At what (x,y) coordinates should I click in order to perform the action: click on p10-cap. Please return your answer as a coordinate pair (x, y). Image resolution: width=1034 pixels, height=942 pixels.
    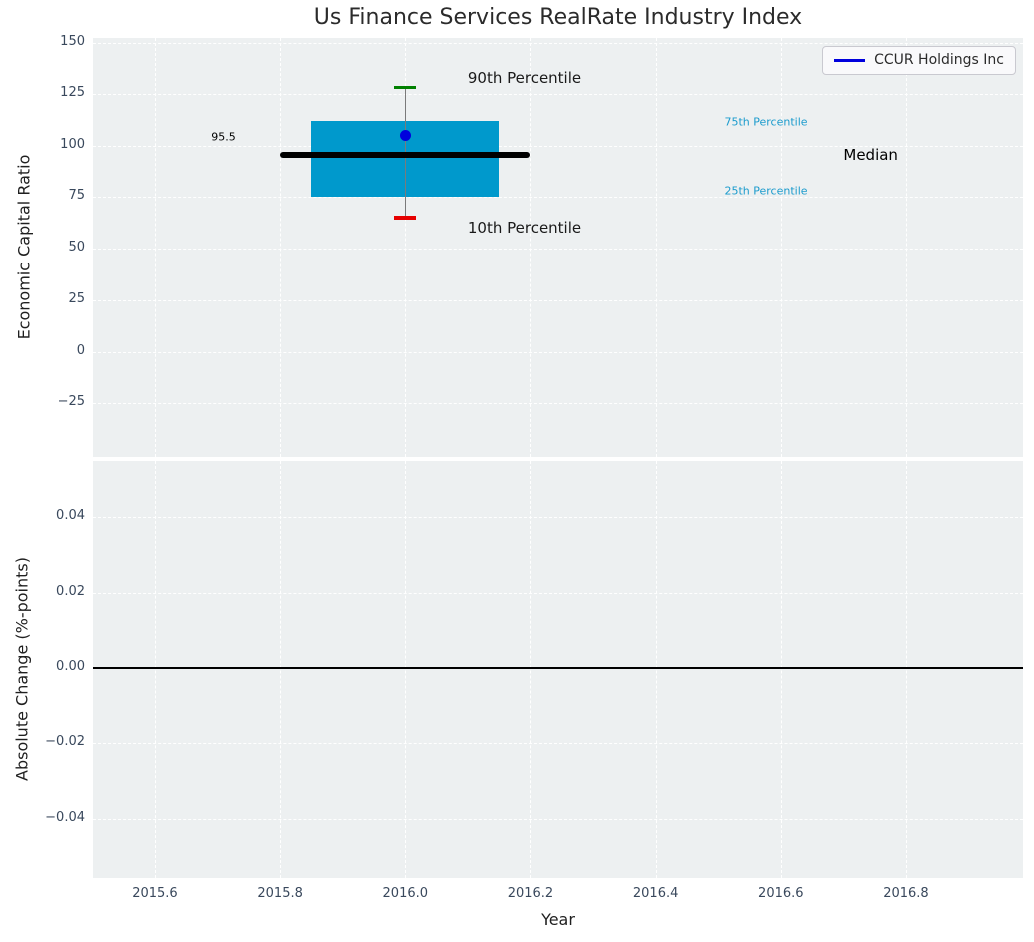
    Looking at the image, I should click on (405, 218).